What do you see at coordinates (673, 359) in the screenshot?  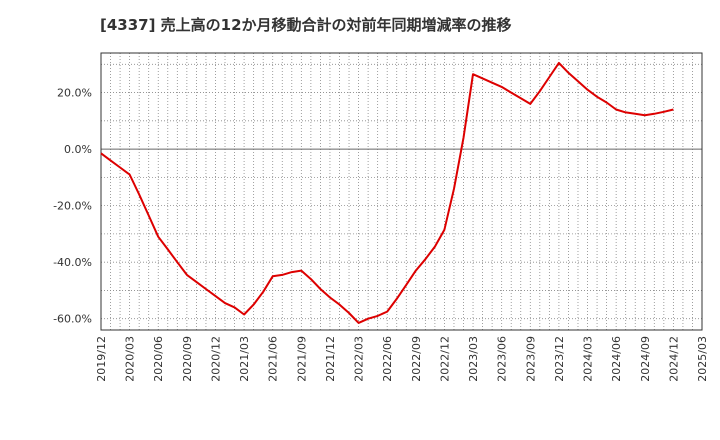 I see `x-tick-label: 2024/12` at bounding box center [673, 359].